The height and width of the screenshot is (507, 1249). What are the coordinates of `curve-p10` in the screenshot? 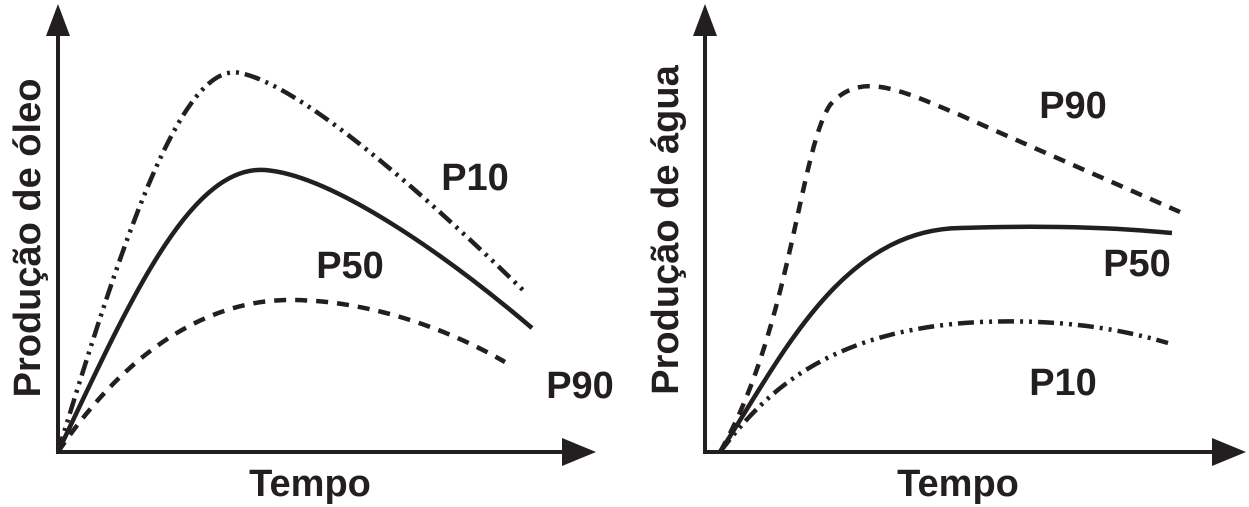 It's located at (943, 386).